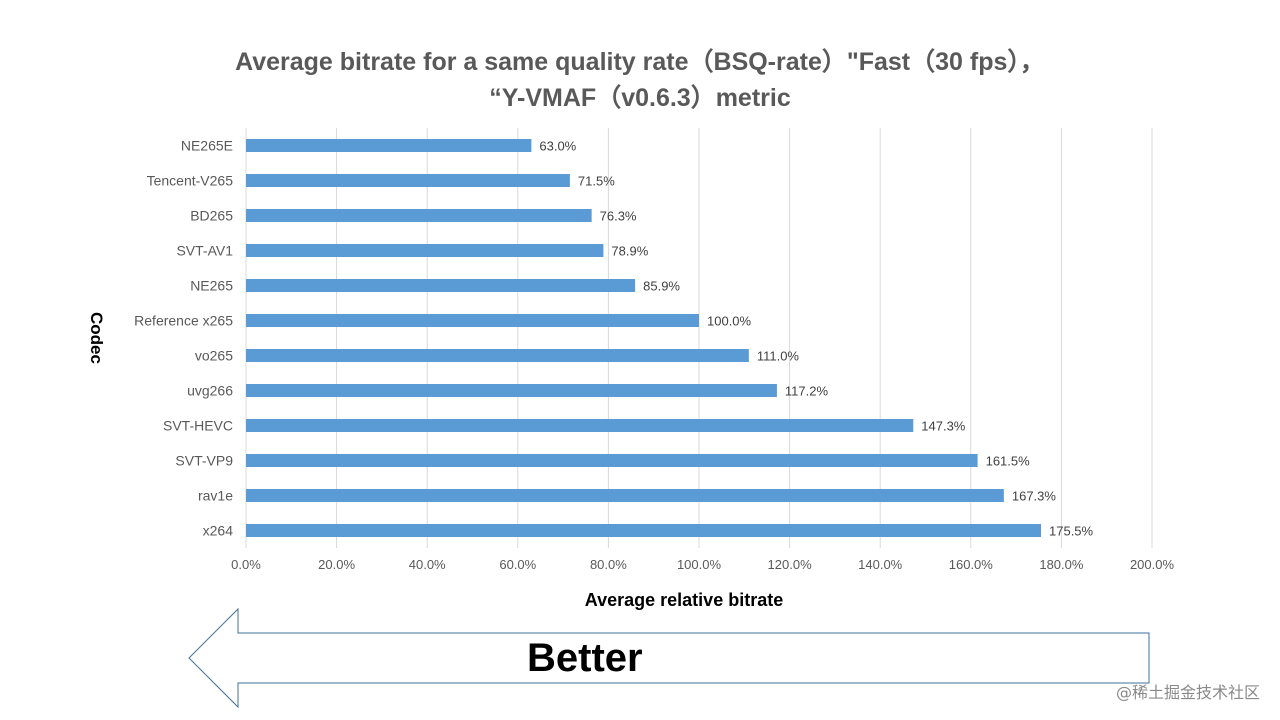 This screenshot has height=720, width=1280. I want to click on data-label: 100.0%, so click(729, 321).